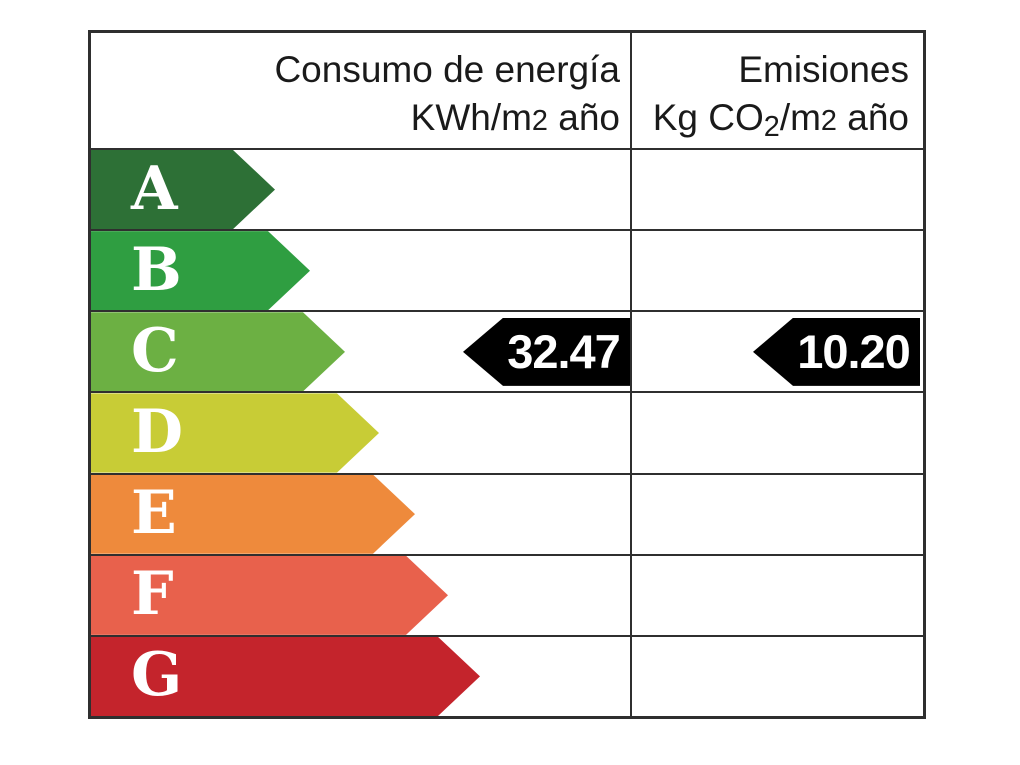  What do you see at coordinates (447, 70) in the screenshot?
I see `consumption-header-title: Consumo de energía` at bounding box center [447, 70].